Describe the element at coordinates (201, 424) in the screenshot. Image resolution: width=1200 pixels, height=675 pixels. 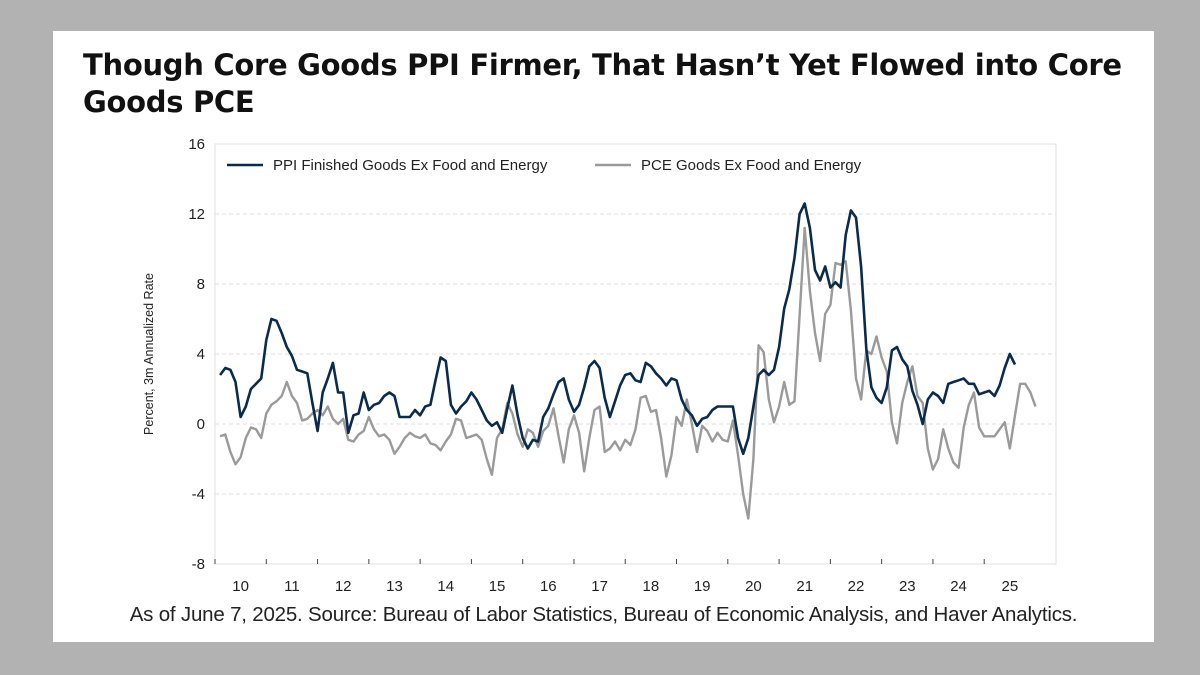
I see `y-tick-label: 0` at that location.